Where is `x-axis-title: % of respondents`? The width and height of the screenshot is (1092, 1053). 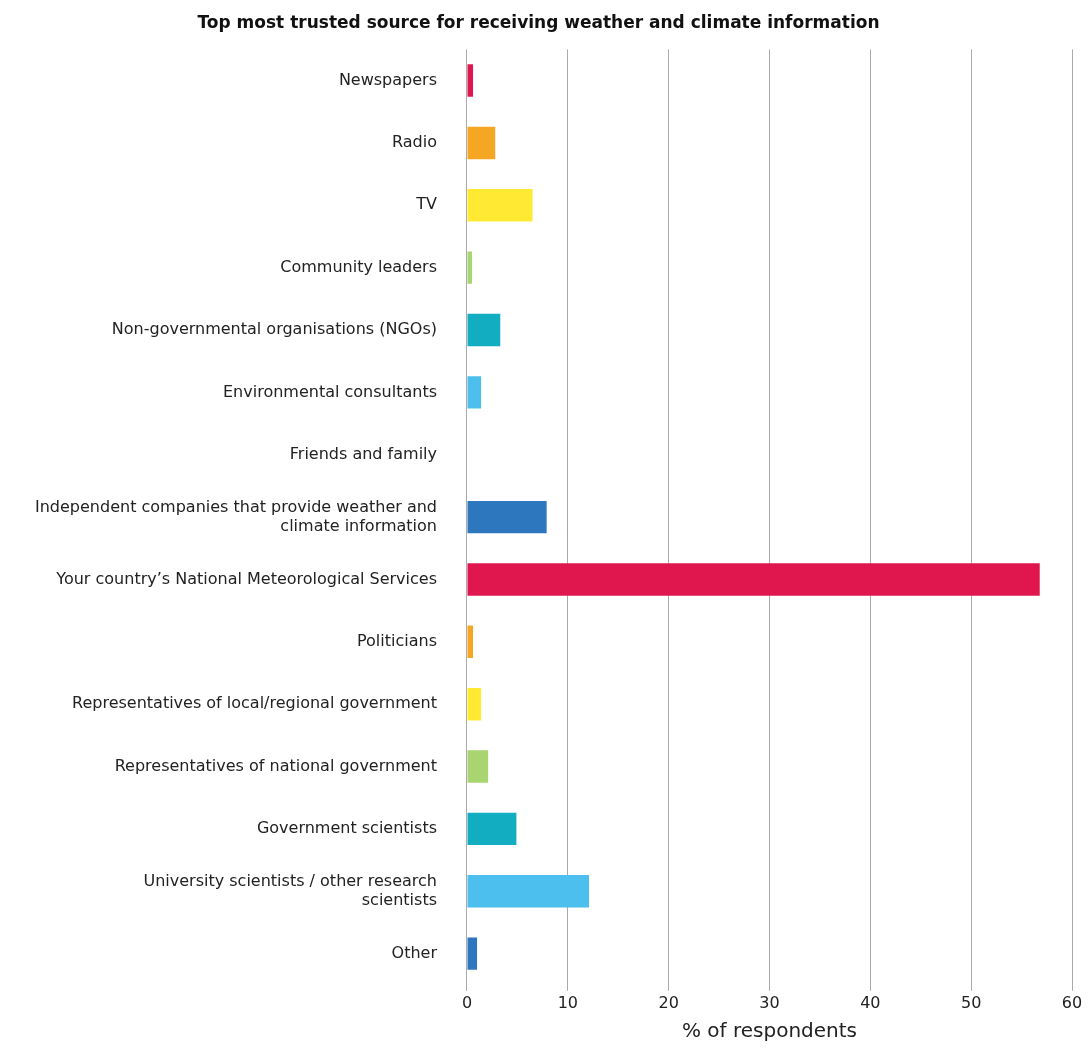 x-axis-title: % of respondents is located at coordinates (769, 1030).